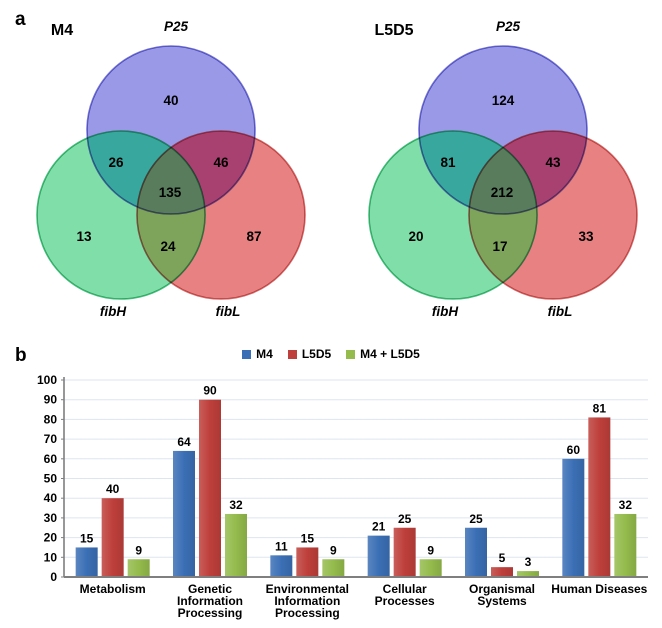 The height and width of the screenshot is (628, 662). Describe the element at coordinates (116, 162) in the screenshot. I see `venn-count-top-left: 26` at that location.